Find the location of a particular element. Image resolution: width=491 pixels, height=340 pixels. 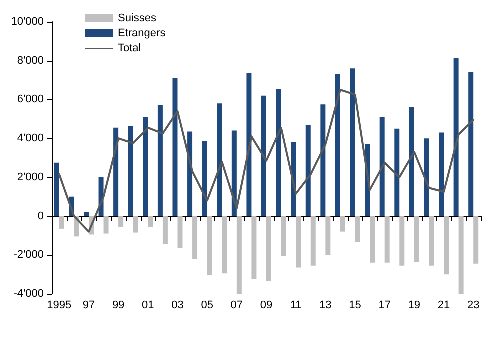

x-tick-label: 07 is located at coordinates (237, 306).